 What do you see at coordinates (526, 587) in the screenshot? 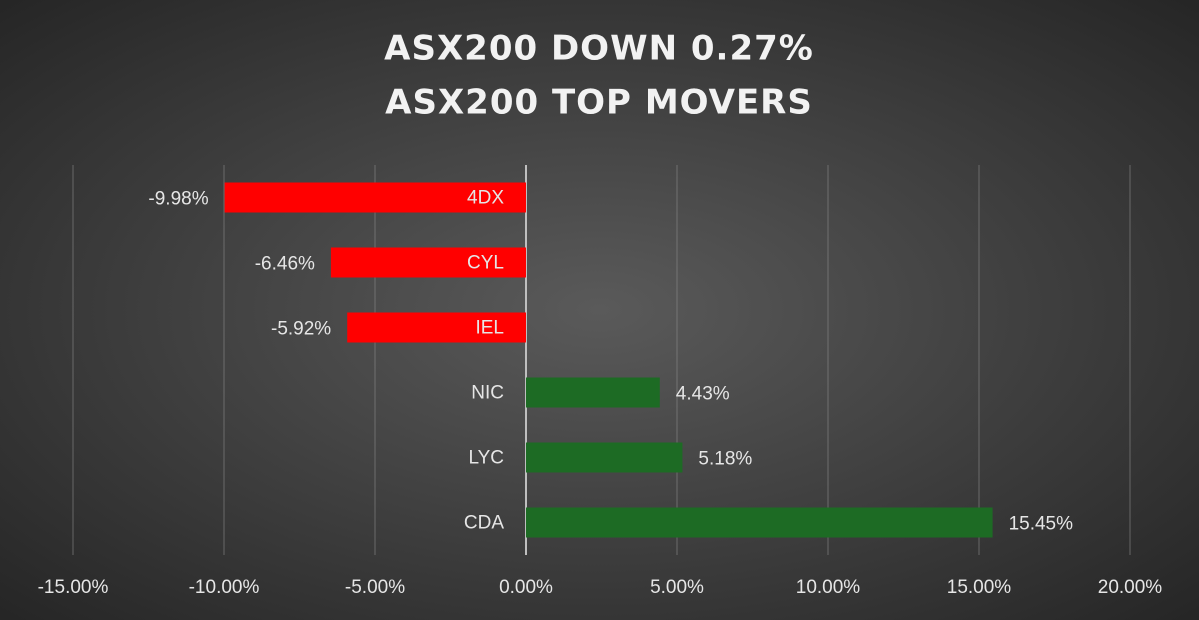
I see `x-tick-label: 0.00%` at bounding box center [526, 587].